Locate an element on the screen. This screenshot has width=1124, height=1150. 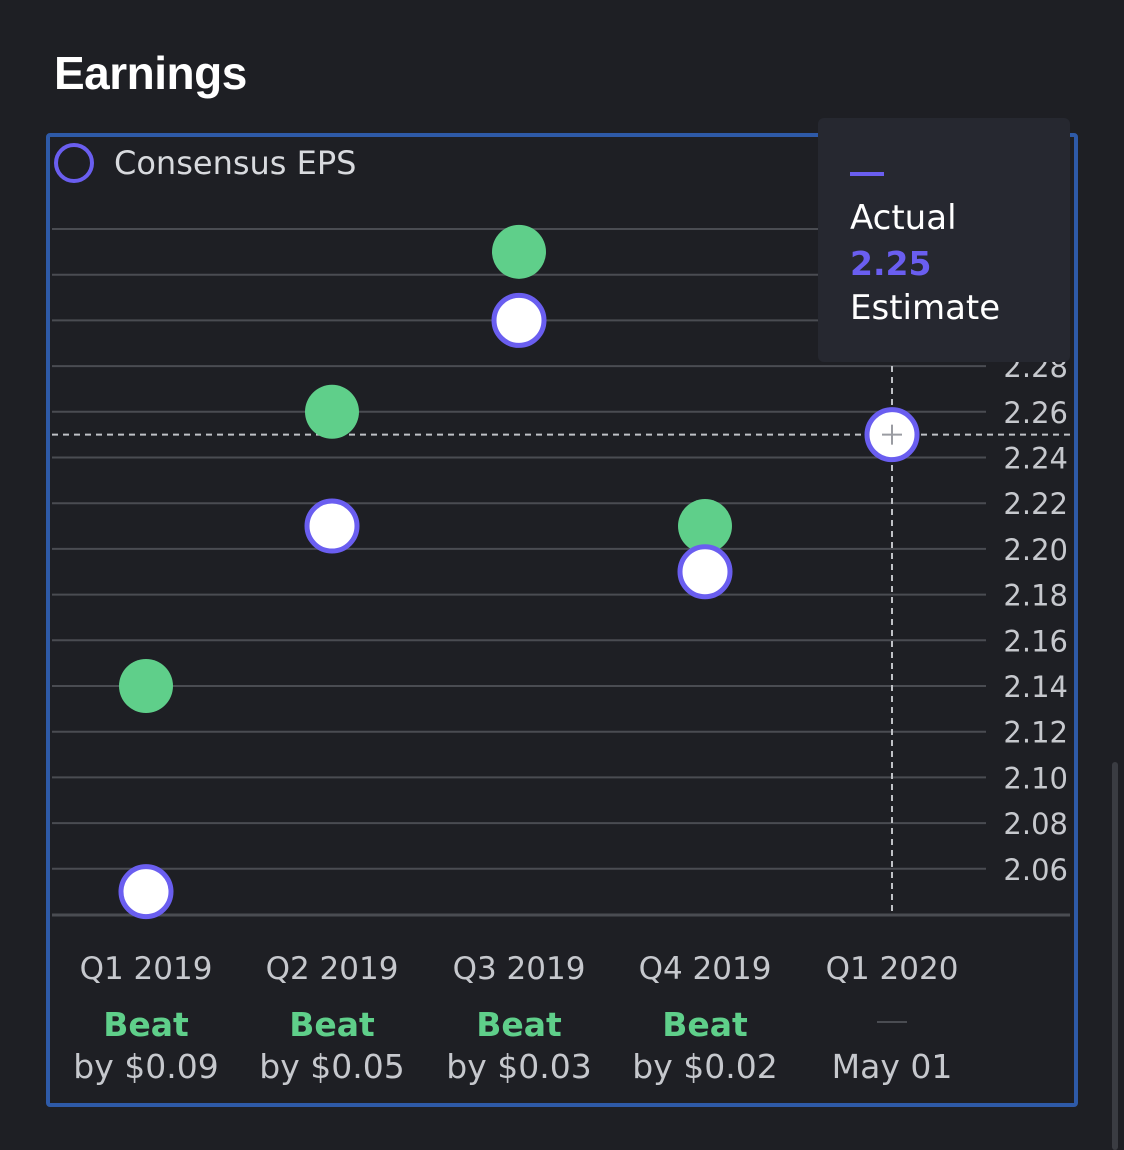
result-detail-label: by $0.05 is located at coordinates (331, 1066).